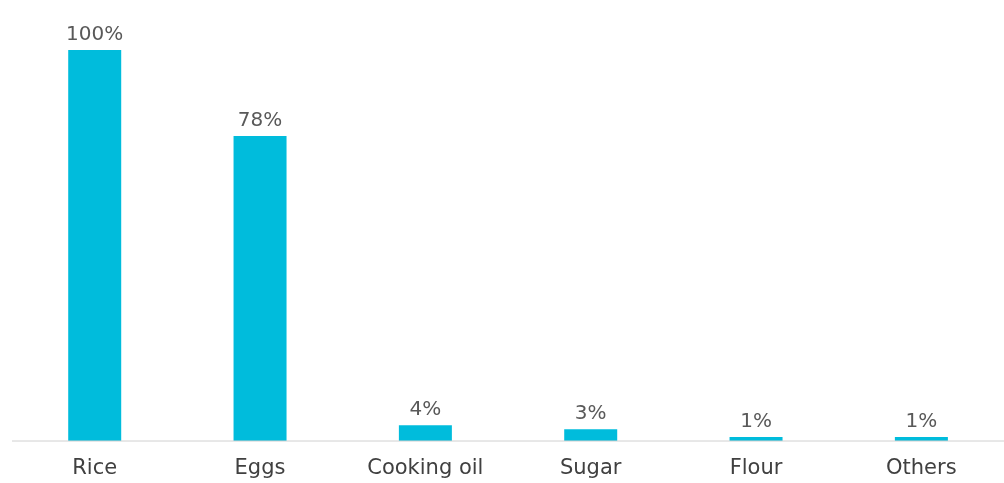  I want to click on x-tick-label: Sugar, so click(590, 466).